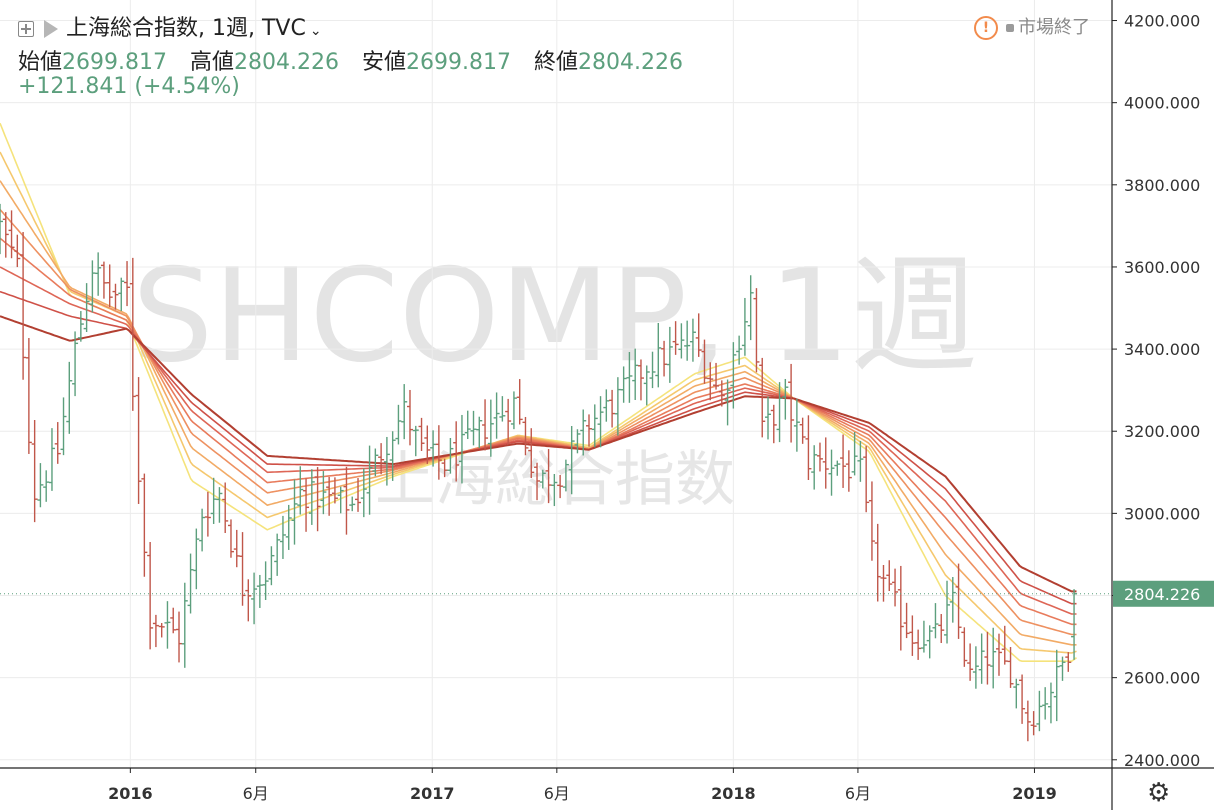 This screenshot has width=1214, height=810. Describe the element at coordinates (1054, 27) in the screenshot. I see `market-status-text: 市場終了` at that location.